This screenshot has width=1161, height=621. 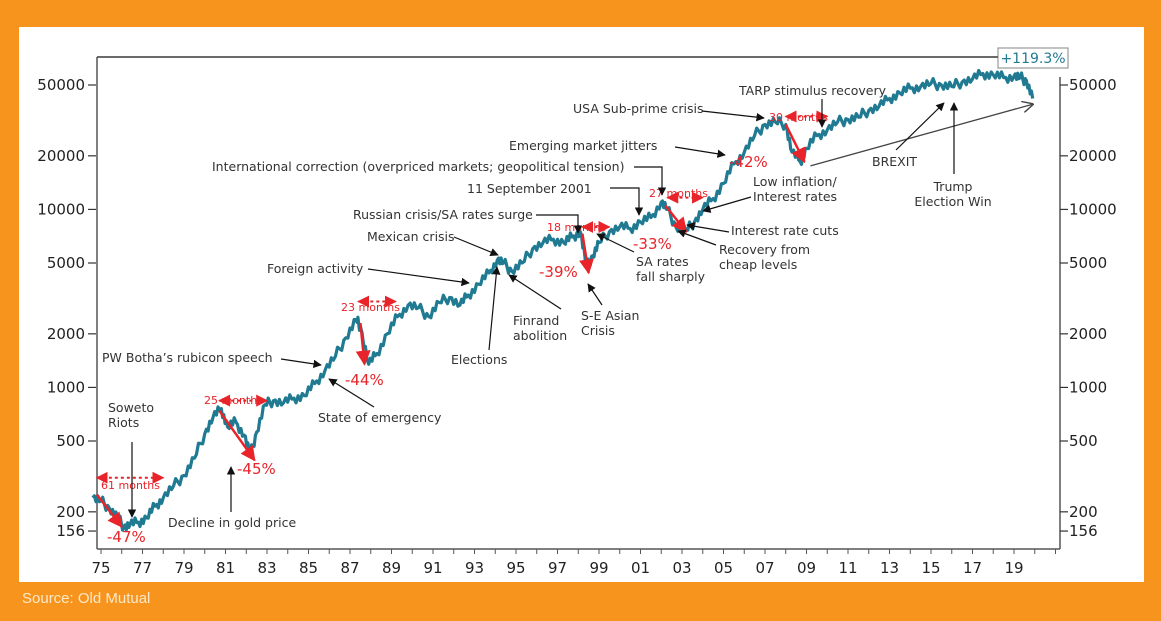 What do you see at coordinates (130, 485) in the screenshot?
I see `duration-label: 61 months` at bounding box center [130, 485].